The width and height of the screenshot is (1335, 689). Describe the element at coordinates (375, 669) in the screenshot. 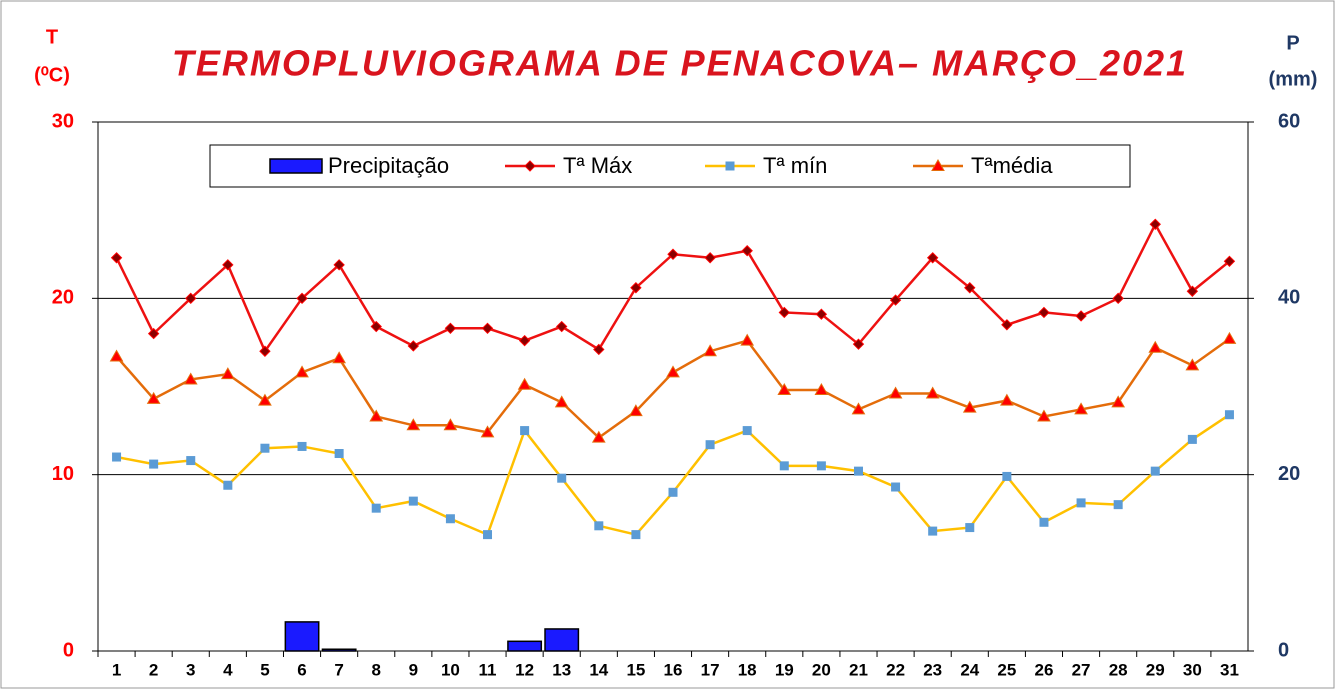

I see `x-tick-label: 8` at that location.